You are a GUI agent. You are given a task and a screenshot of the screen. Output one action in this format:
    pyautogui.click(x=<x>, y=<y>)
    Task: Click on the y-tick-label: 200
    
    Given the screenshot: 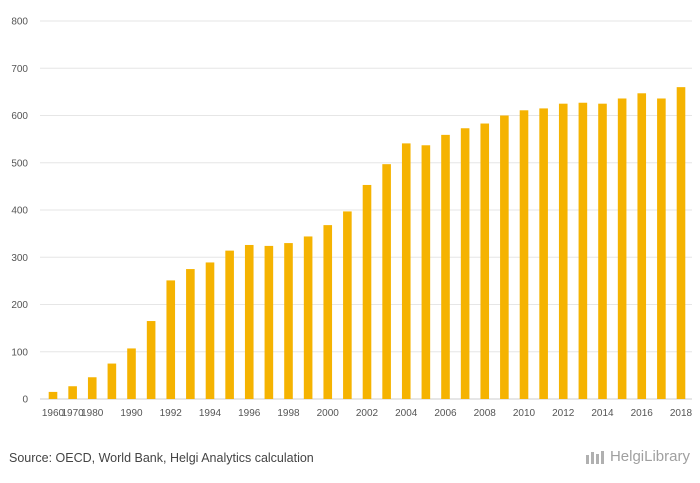 What is the action you would take?
    pyautogui.click(x=19, y=305)
    